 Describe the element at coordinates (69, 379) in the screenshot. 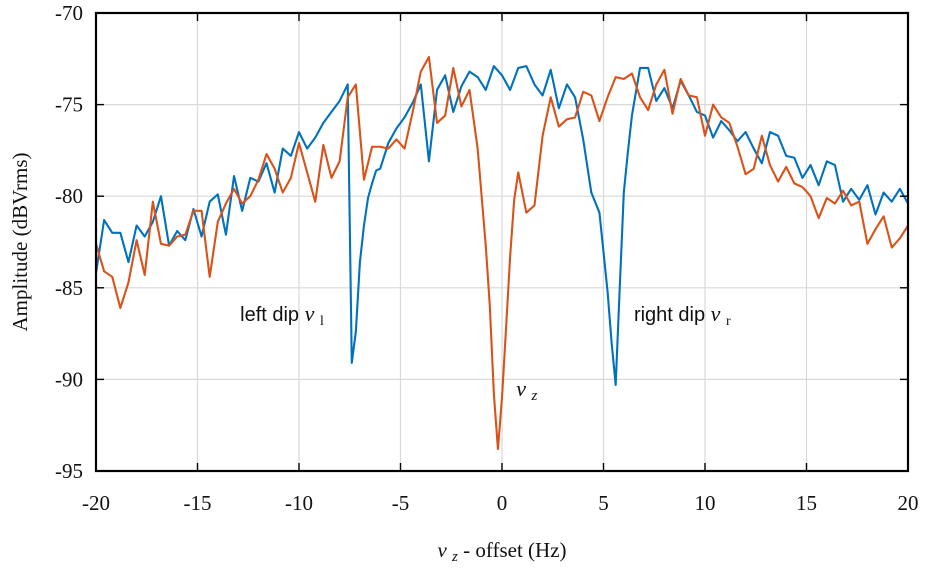

I see `y-tick-label: -90` at that location.